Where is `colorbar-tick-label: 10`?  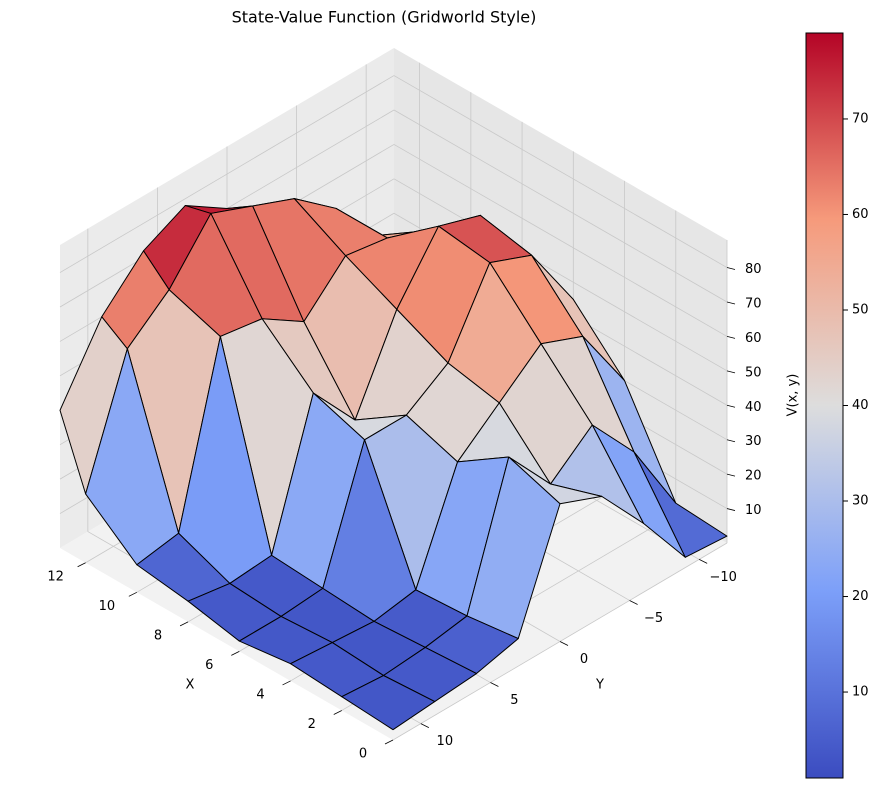
colorbar-tick-label: 10 is located at coordinates (860, 692).